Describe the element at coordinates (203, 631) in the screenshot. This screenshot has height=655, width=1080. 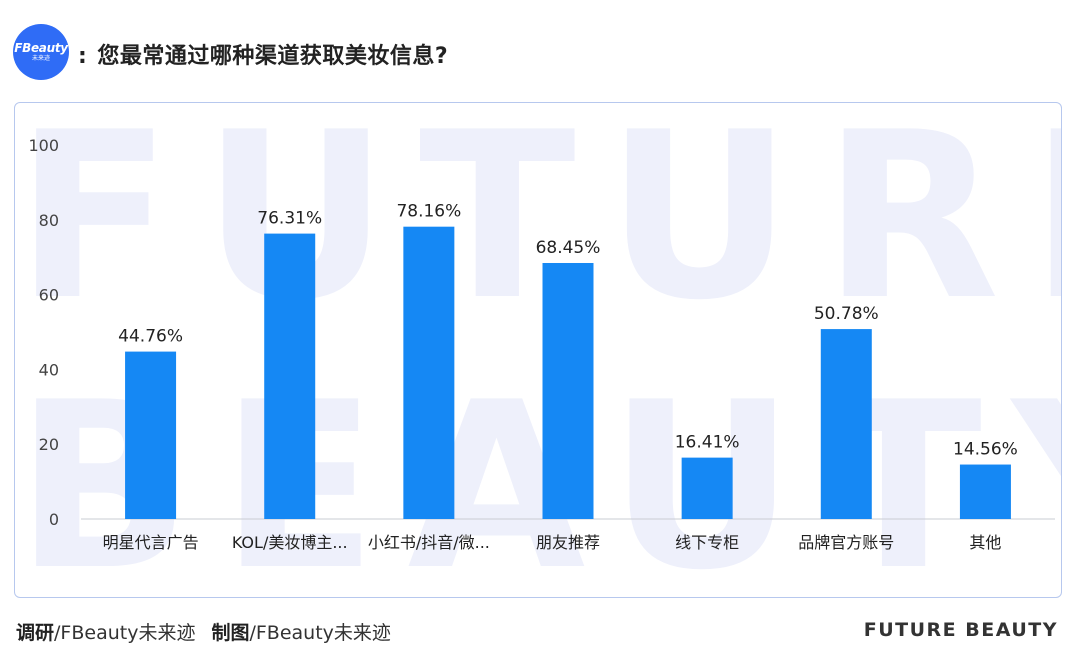
I see `footer-credits: 调研/FBeauty未来迹 制图/FBeauty未来迹` at that location.